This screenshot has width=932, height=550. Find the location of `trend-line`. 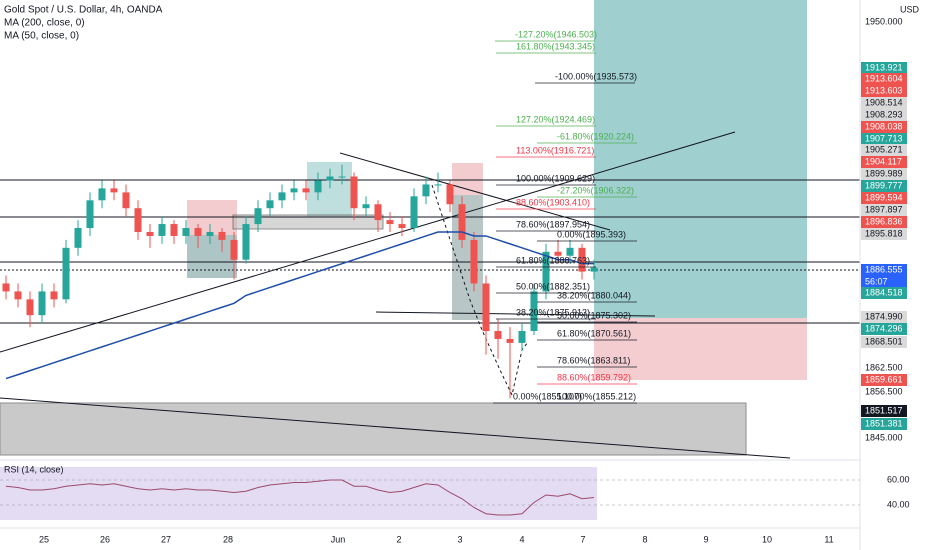

trend-line is located at coordinates (515, 314).